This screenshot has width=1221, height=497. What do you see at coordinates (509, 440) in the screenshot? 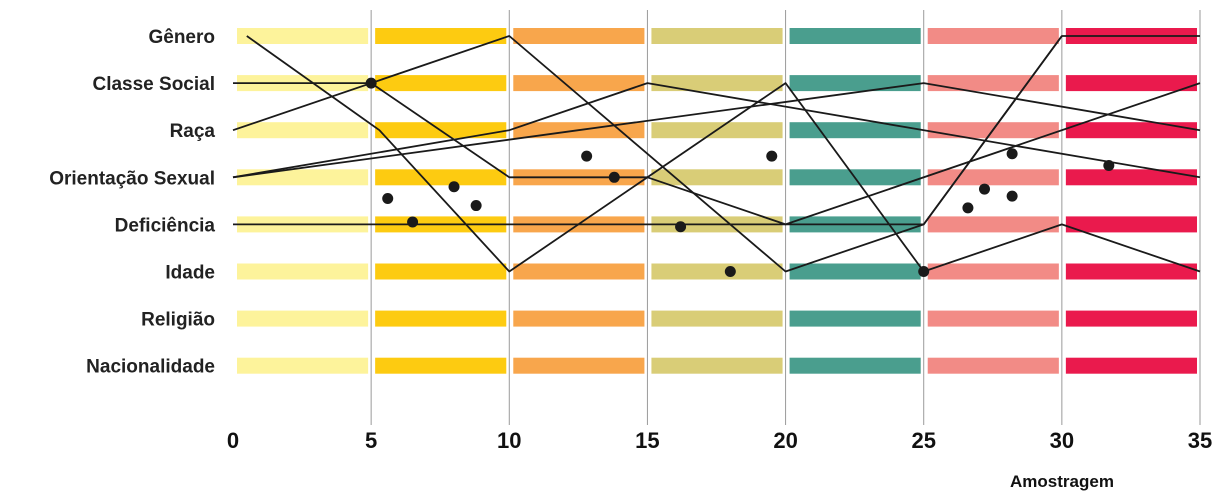
I see `x-tick-label: 10` at bounding box center [509, 440].